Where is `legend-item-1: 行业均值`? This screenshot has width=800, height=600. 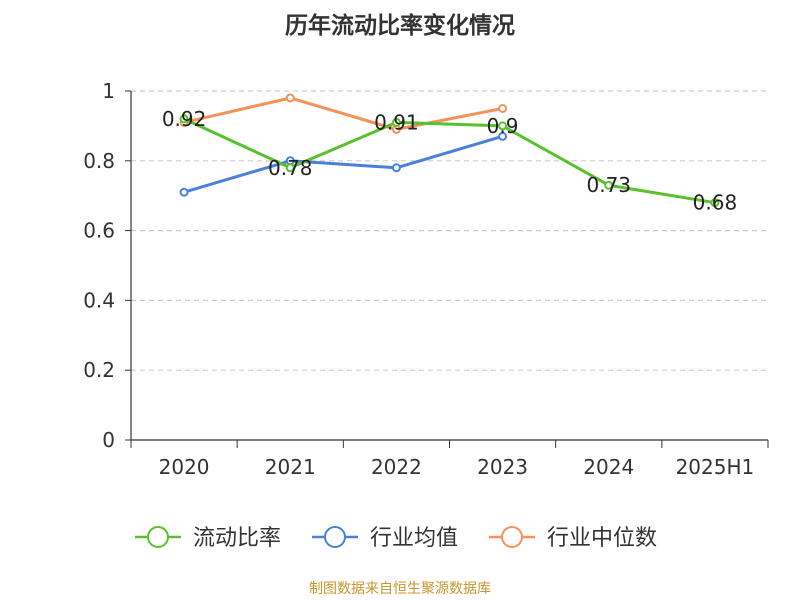 legend-item-1: 行业均值 is located at coordinates (385, 538).